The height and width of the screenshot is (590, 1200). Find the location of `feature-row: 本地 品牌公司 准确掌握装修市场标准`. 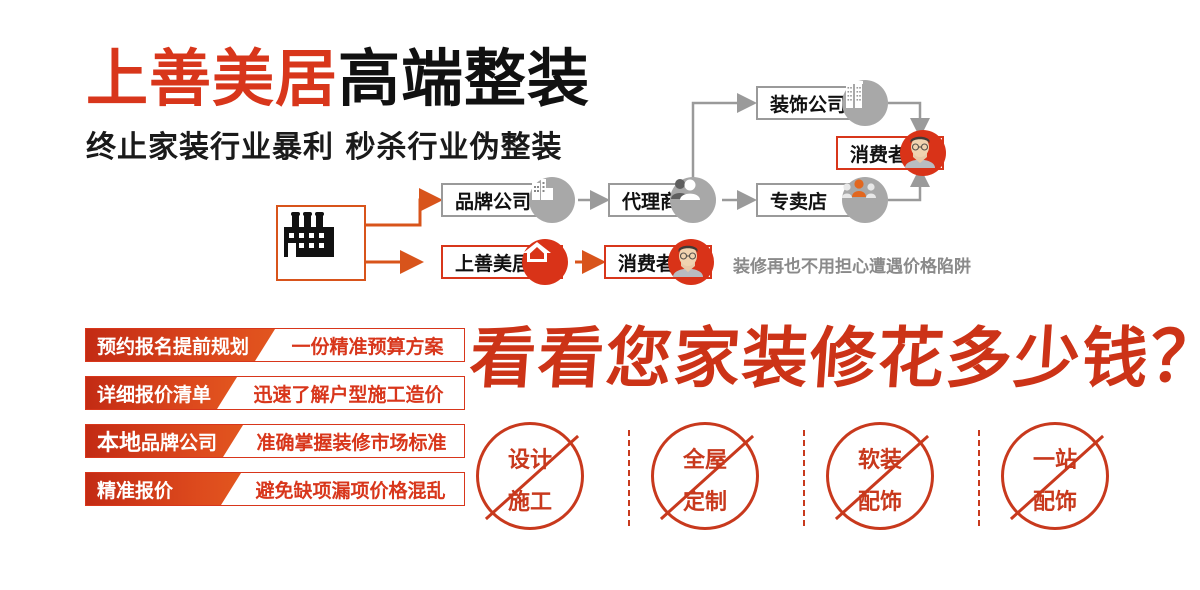

feature-row: 本地 品牌公司 准确掌握装修市场标准 is located at coordinates (275, 441).